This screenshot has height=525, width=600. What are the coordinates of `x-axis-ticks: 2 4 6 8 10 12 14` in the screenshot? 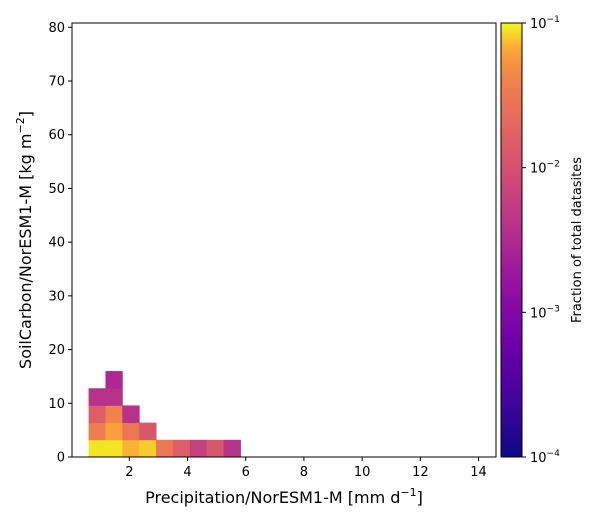 It's located at (306, 468).